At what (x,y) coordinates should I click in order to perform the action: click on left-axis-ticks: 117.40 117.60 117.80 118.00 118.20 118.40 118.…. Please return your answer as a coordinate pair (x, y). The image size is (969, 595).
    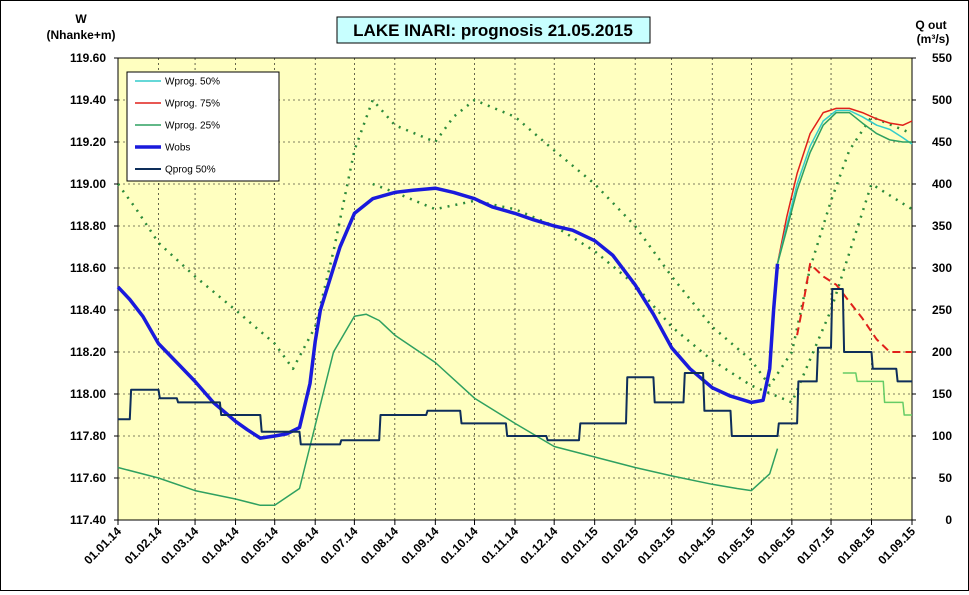
    Looking at the image, I should click on (94, 289).